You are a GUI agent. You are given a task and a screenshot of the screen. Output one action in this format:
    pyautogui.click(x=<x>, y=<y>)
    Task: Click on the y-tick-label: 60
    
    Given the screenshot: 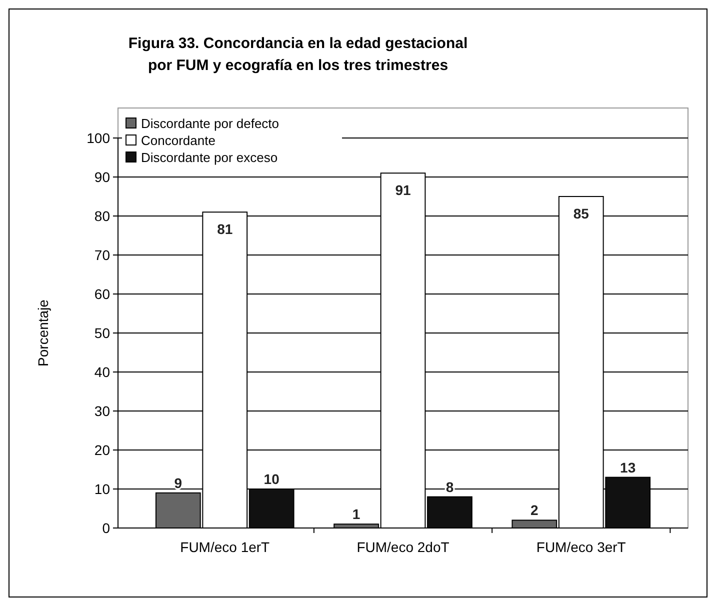 What is the action you would take?
    pyautogui.click(x=102, y=294)
    